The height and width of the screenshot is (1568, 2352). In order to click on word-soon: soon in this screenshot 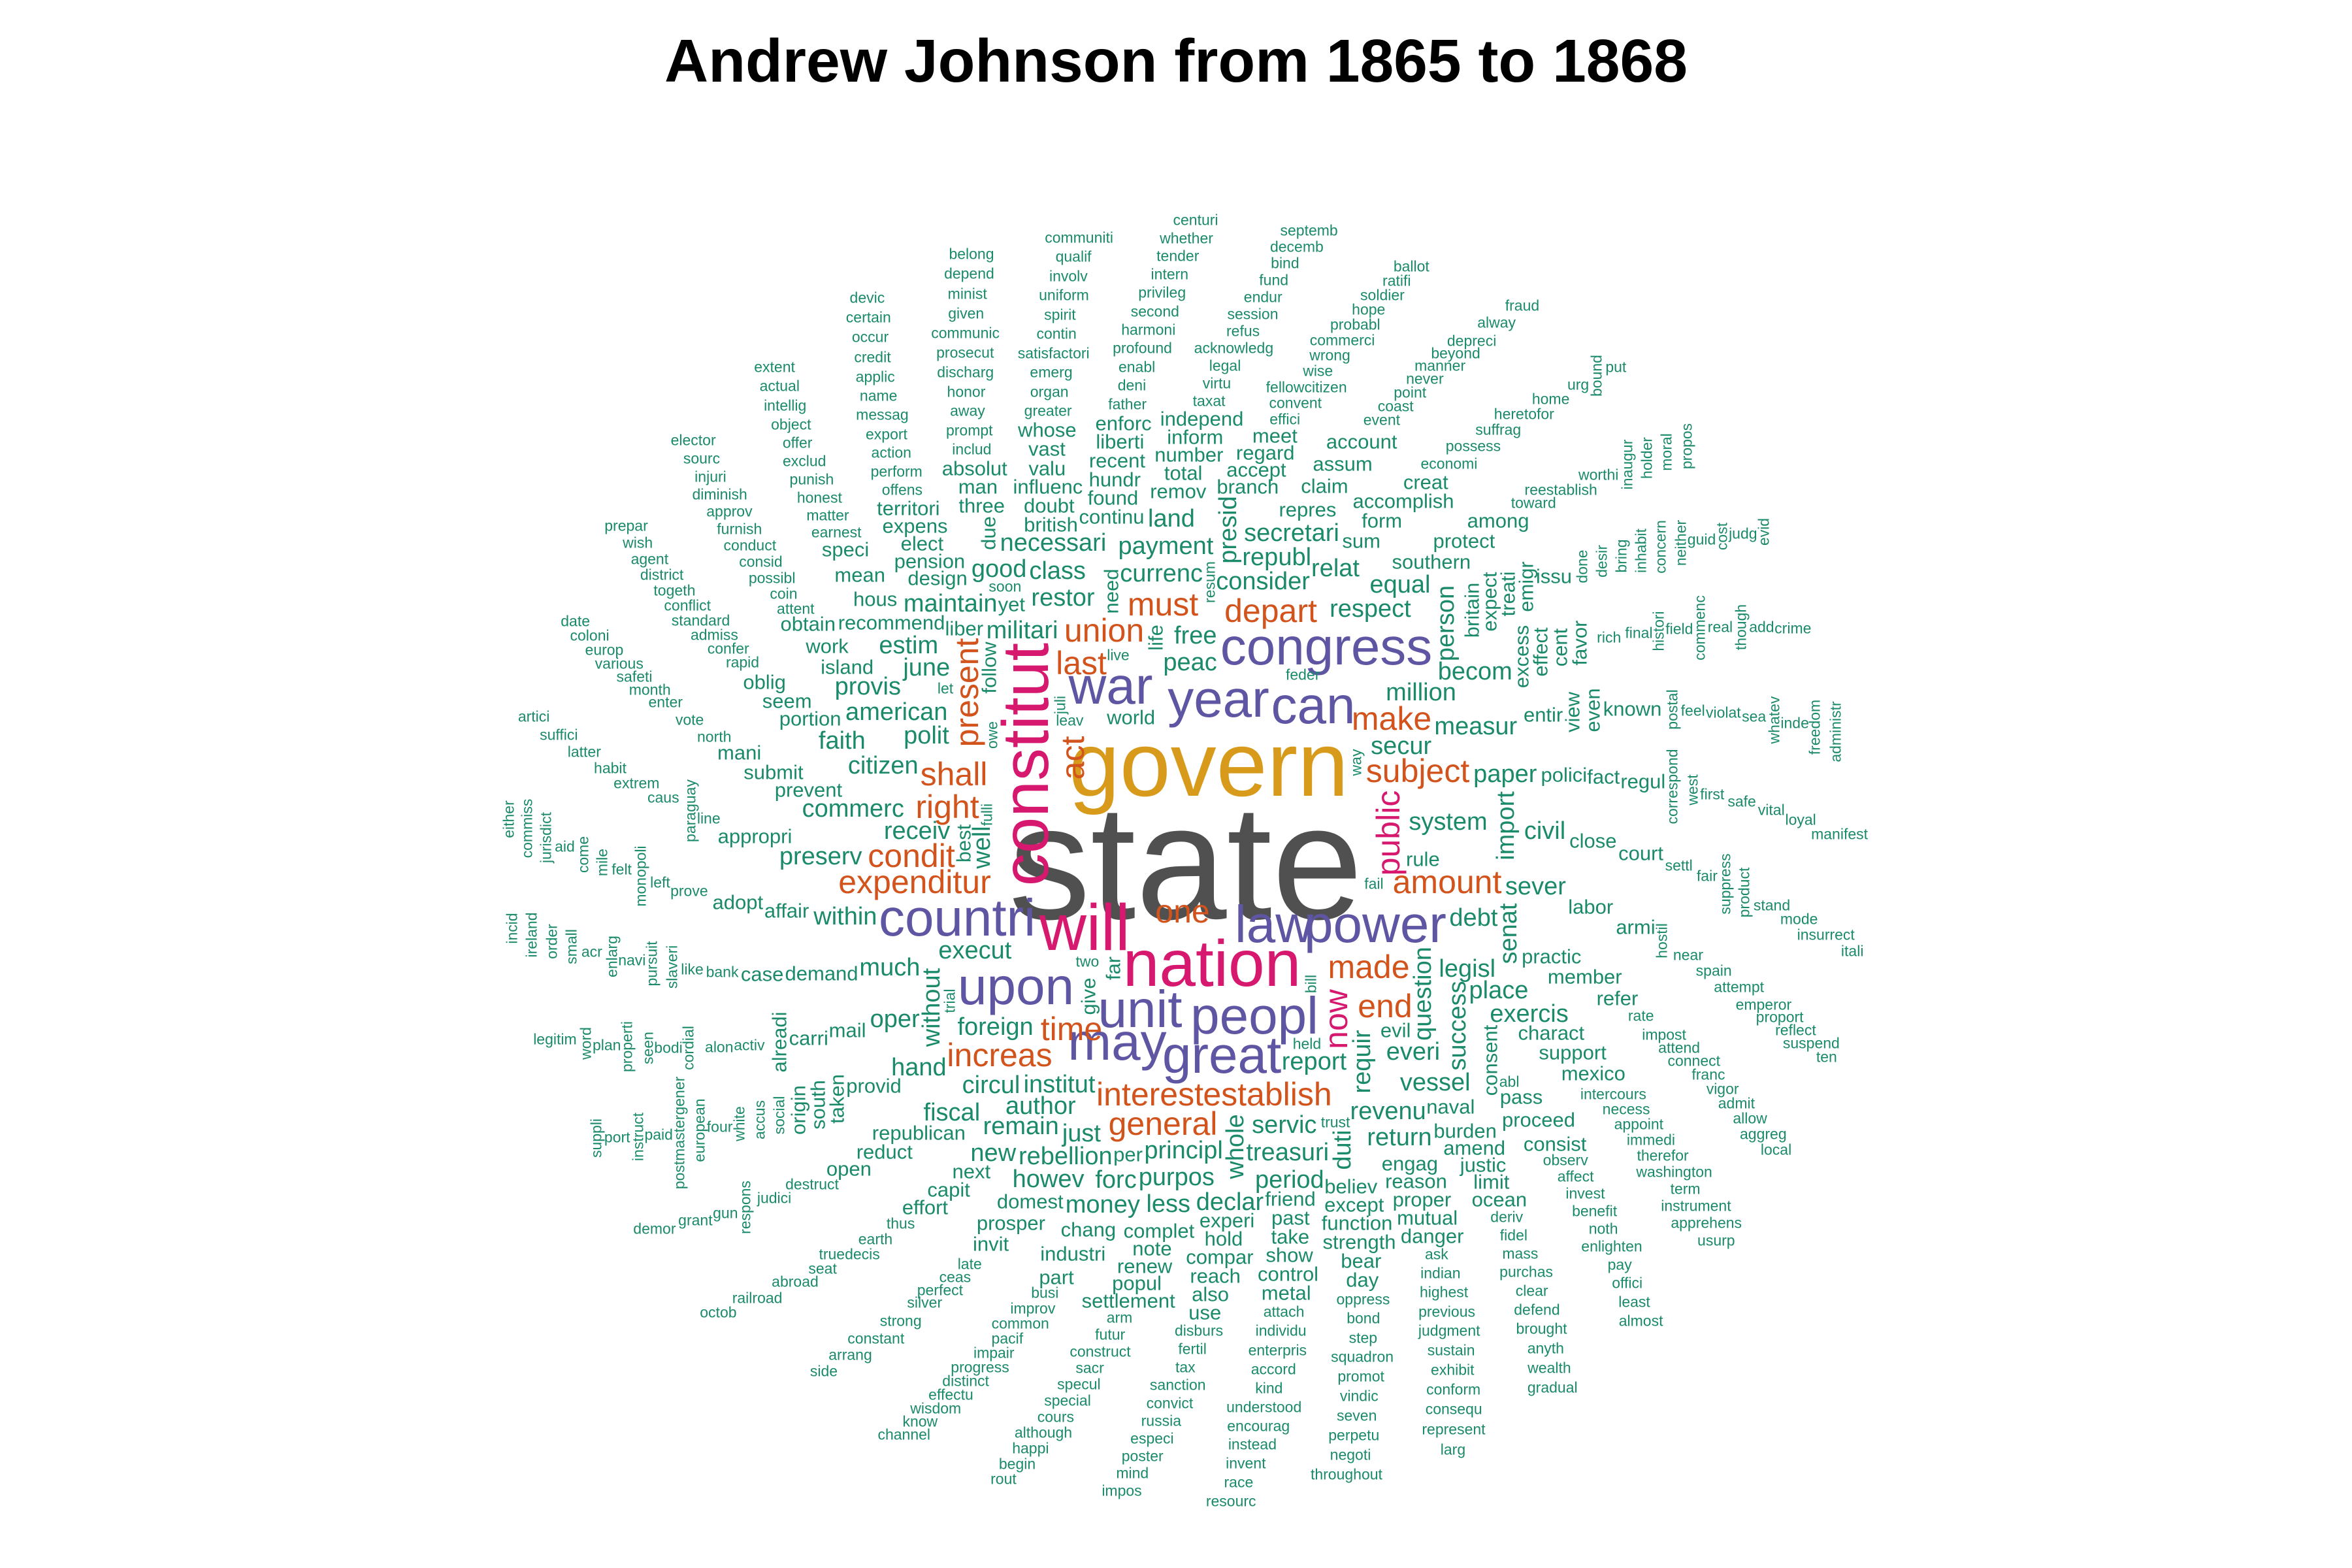, I will do `click(1005, 586)`.